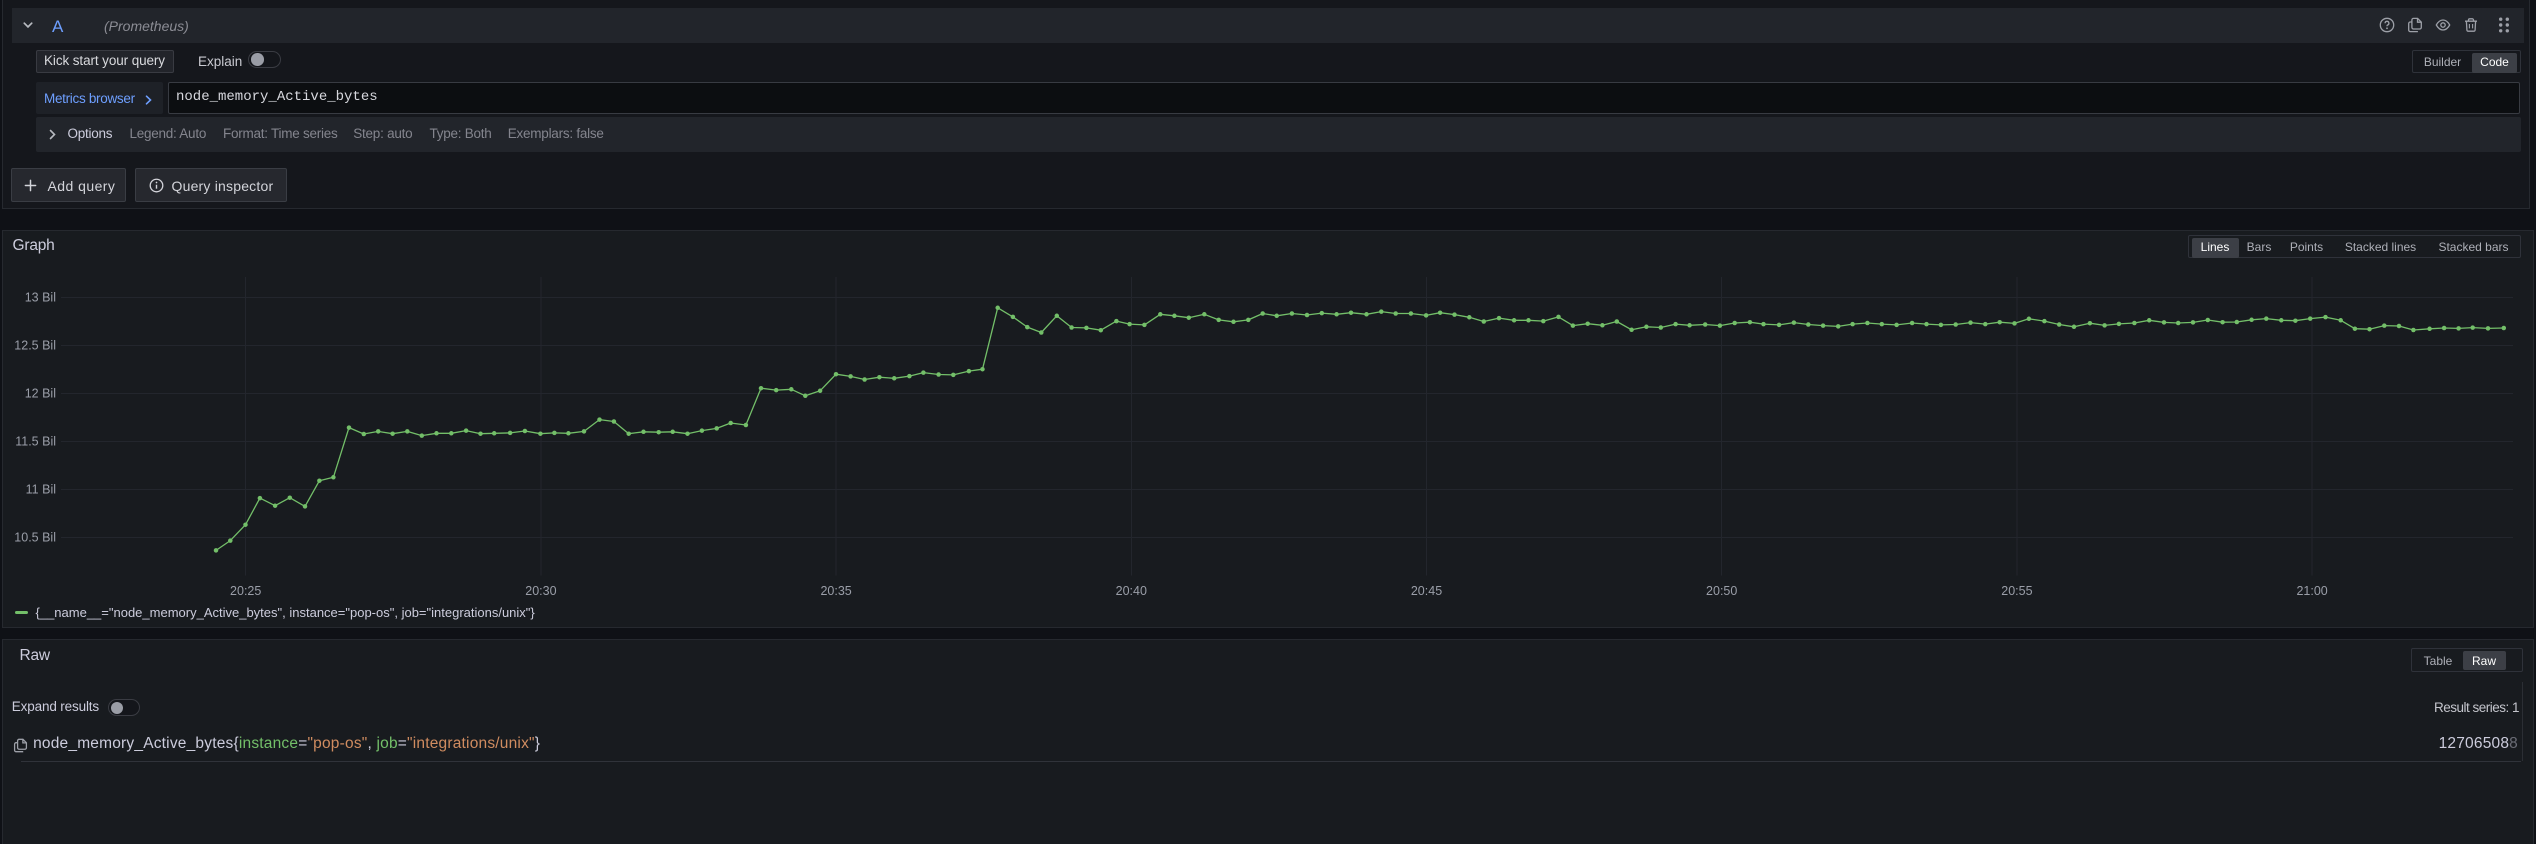 The height and width of the screenshot is (844, 2536). I want to click on svg-text: 20:55, so click(2016, 591).